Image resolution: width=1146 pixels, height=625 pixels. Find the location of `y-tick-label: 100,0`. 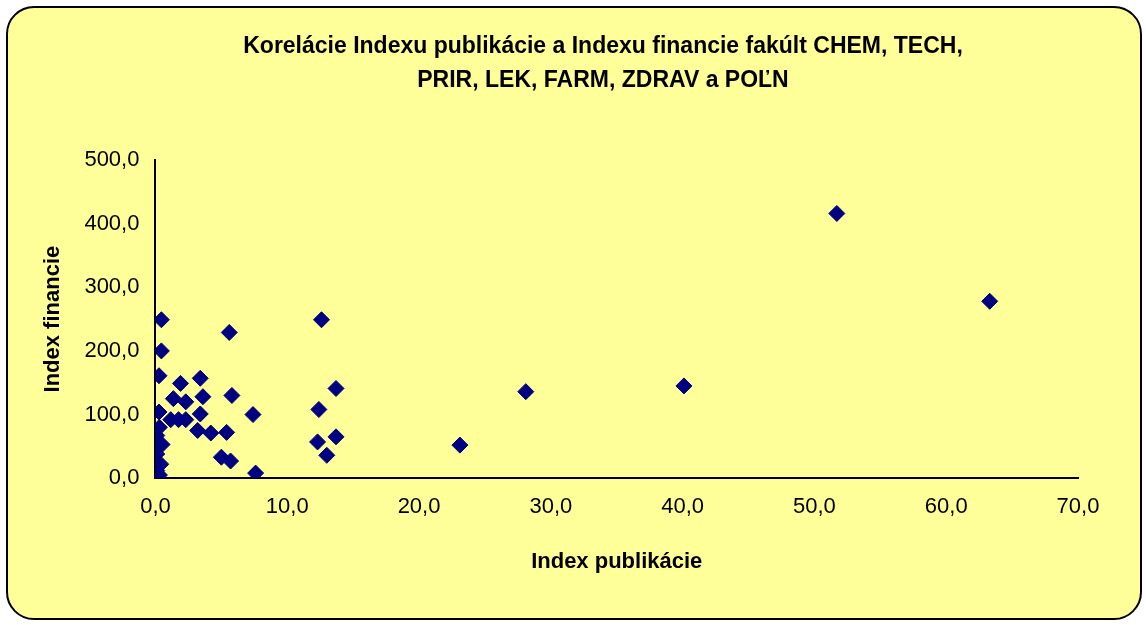

y-tick-label: 100,0 is located at coordinates (112, 413).